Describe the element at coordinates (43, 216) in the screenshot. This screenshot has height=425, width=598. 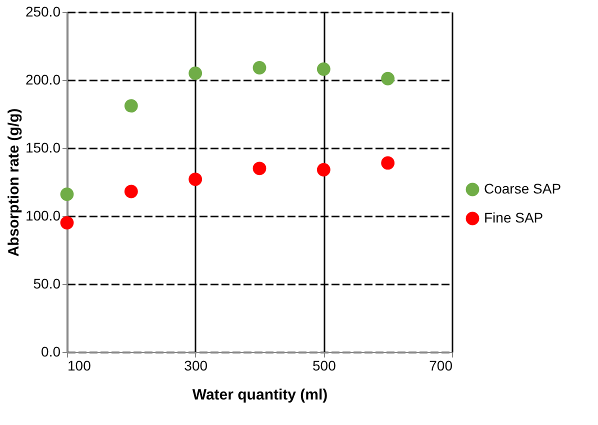
I see `y-tick-label: 100.0` at that location.